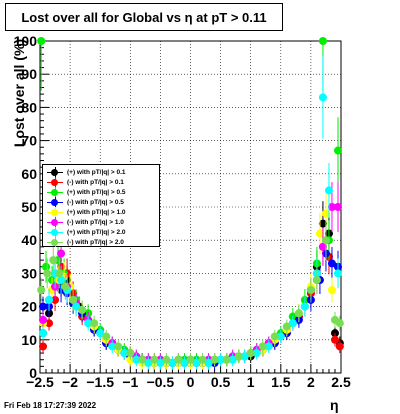 The height and width of the screenshot is (414, 400). What do you see at coordinates (281, 382) in the screenshot?
I see `x-tick-label: 1.5` at bounding box center [281, 382].